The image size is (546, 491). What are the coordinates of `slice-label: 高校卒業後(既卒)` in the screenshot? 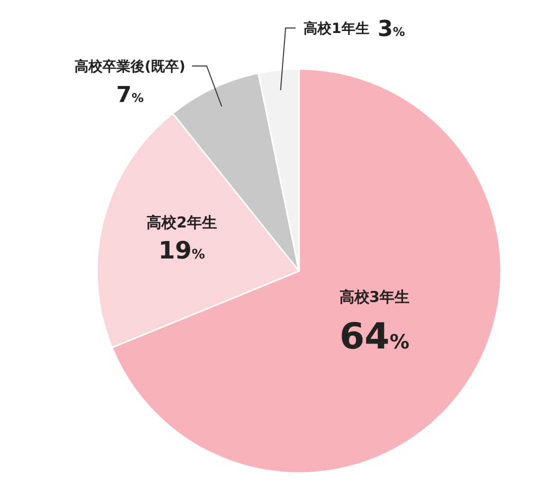 It's located at (130, 66).